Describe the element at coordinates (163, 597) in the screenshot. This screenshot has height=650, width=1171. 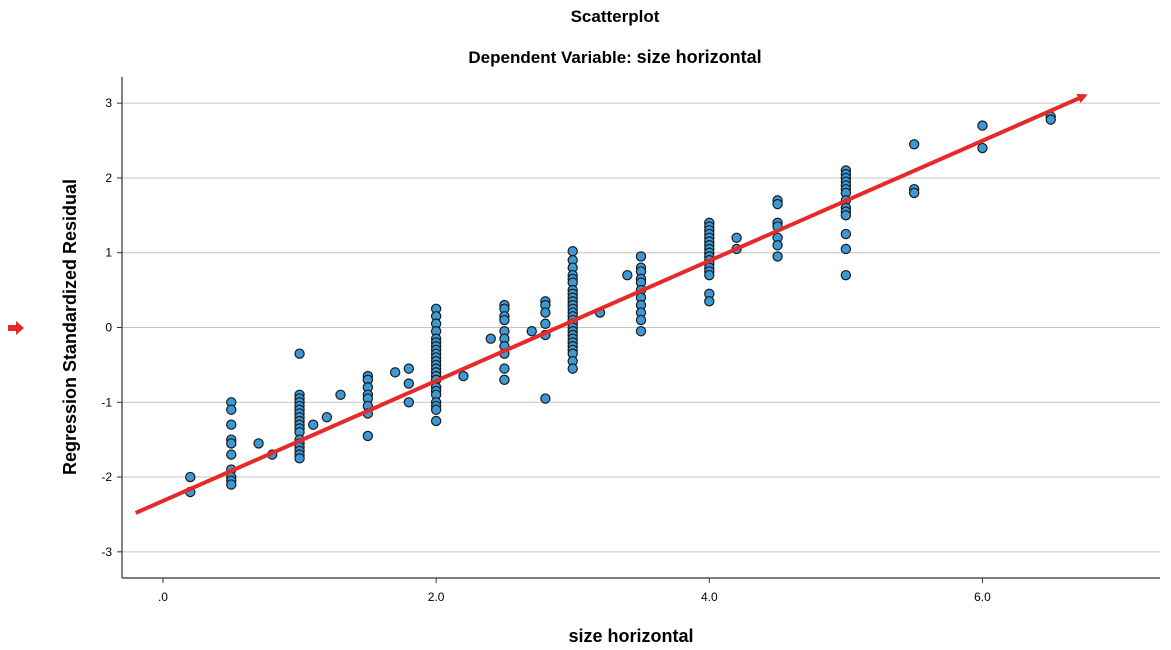
I see `x-tick-label: .0` at that location.